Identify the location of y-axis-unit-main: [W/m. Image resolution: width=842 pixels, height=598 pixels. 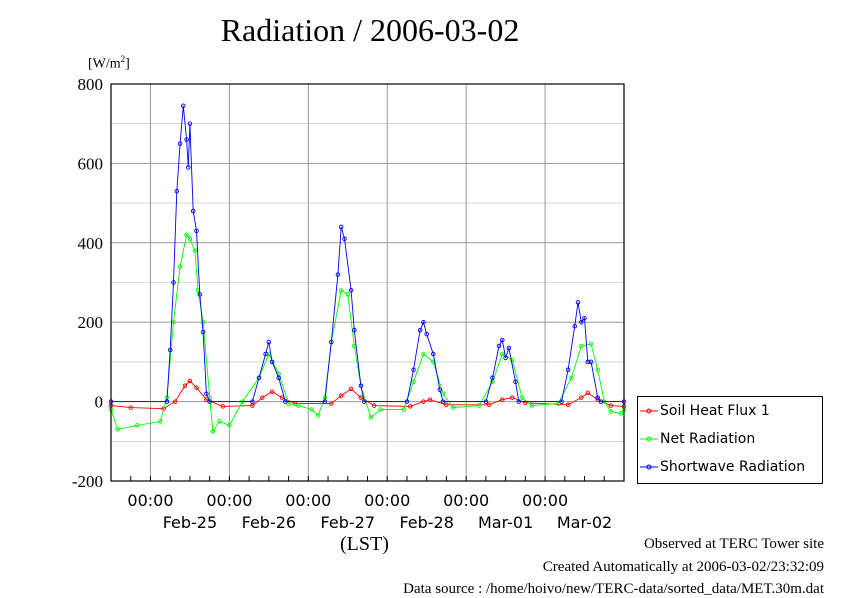
(104, 64).